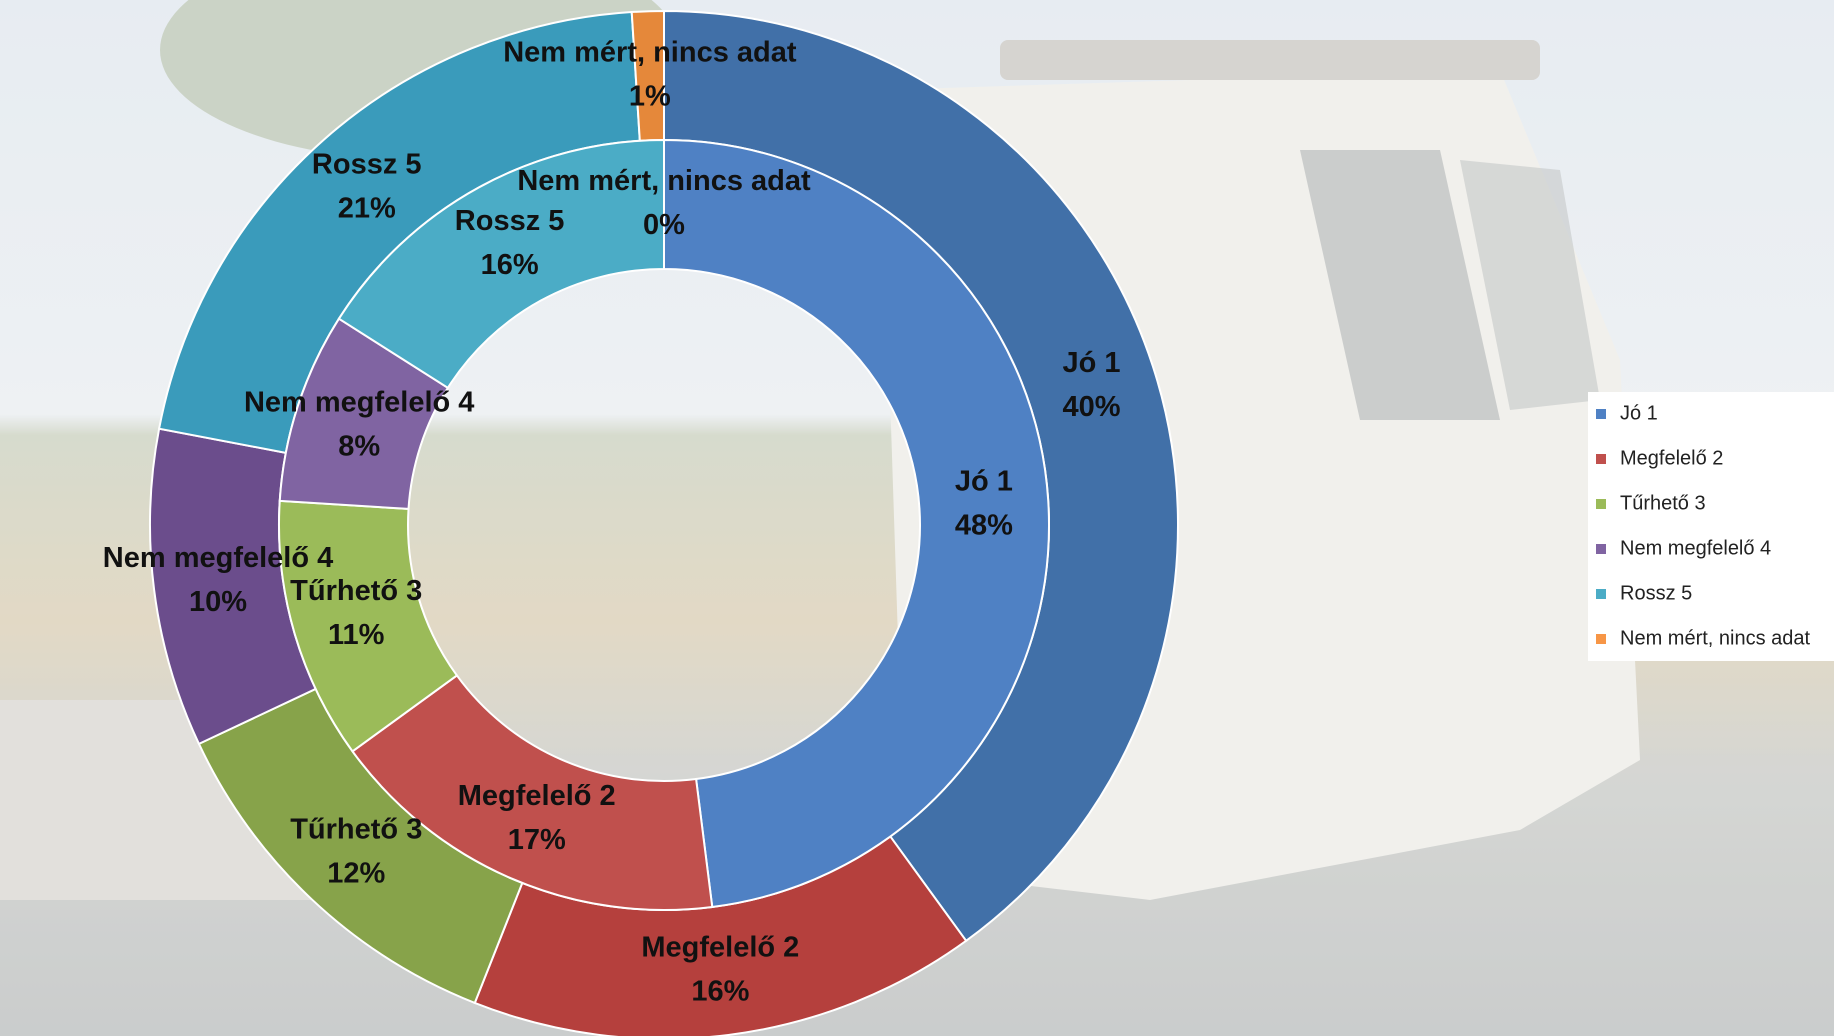  What do you see at coordinates (356, 635) in the screenshot?
I see `data-label-value: 11%` at bounding box center [356, 635].